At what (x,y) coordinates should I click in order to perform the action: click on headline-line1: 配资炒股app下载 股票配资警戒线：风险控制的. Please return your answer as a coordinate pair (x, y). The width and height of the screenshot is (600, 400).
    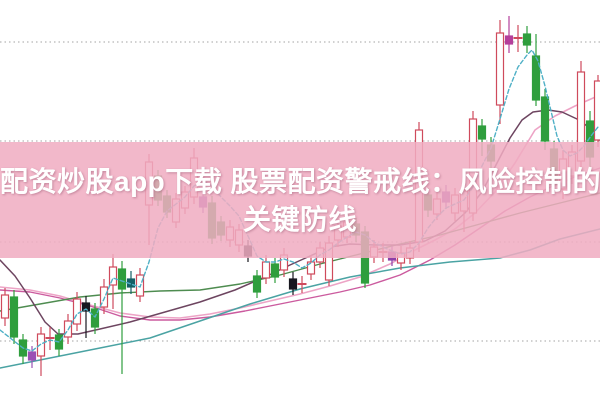
    Looking at the image, I should click on (300, 181).